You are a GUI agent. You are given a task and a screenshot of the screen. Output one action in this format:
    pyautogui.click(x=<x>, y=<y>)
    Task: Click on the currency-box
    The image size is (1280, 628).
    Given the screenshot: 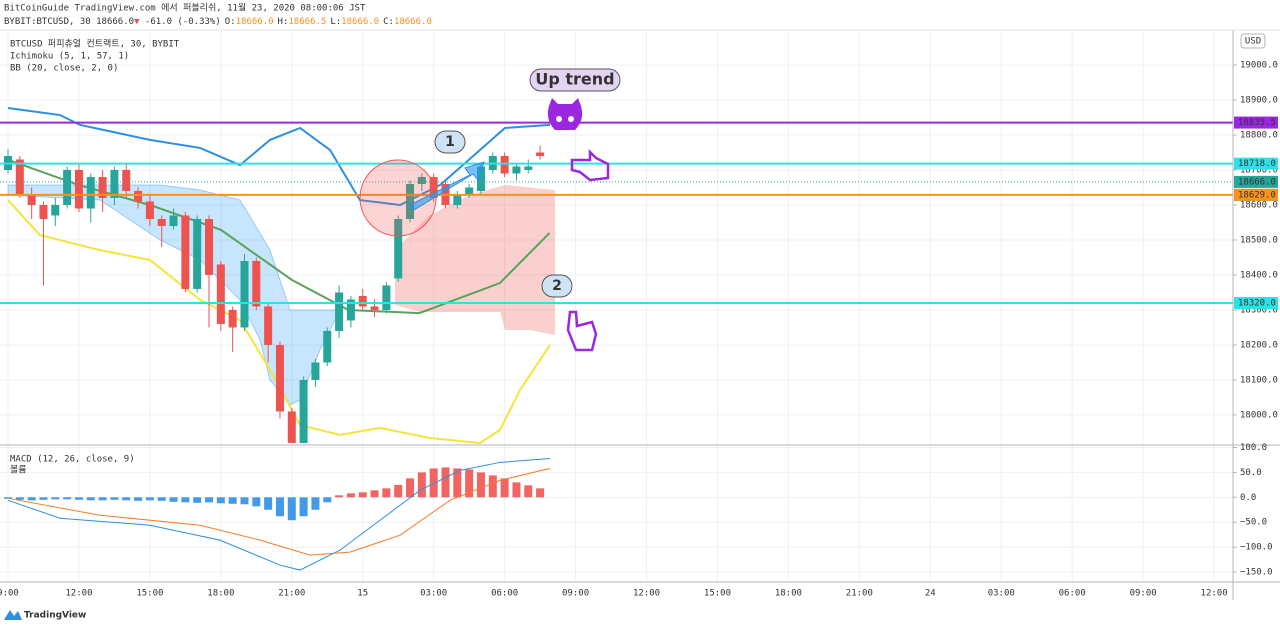 What is the action you would take?
    pyautogui.click(x=1253, y=41)
    